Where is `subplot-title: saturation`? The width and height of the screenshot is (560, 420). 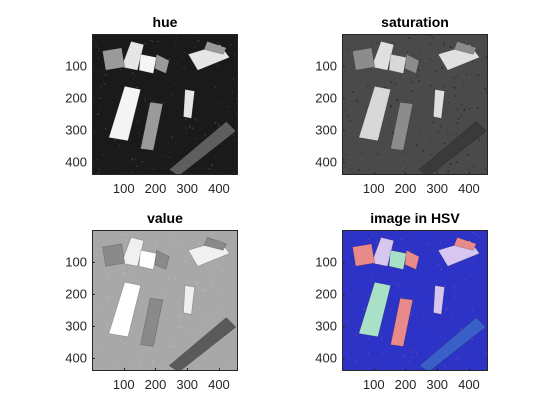 subplot-title: saturation is located at coordinates (415, 22).